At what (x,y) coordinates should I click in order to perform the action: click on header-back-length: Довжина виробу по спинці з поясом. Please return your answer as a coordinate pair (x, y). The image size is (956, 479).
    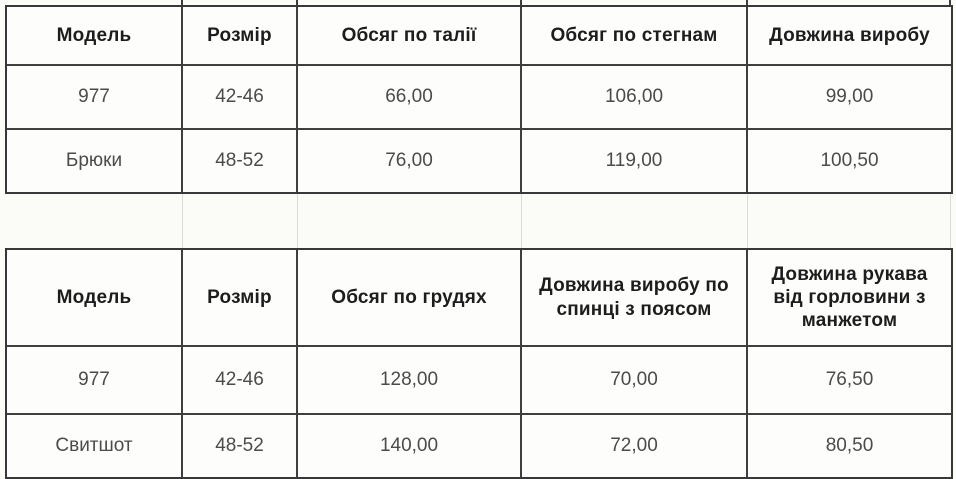
    Looking at the image, I should click on (635, 297).